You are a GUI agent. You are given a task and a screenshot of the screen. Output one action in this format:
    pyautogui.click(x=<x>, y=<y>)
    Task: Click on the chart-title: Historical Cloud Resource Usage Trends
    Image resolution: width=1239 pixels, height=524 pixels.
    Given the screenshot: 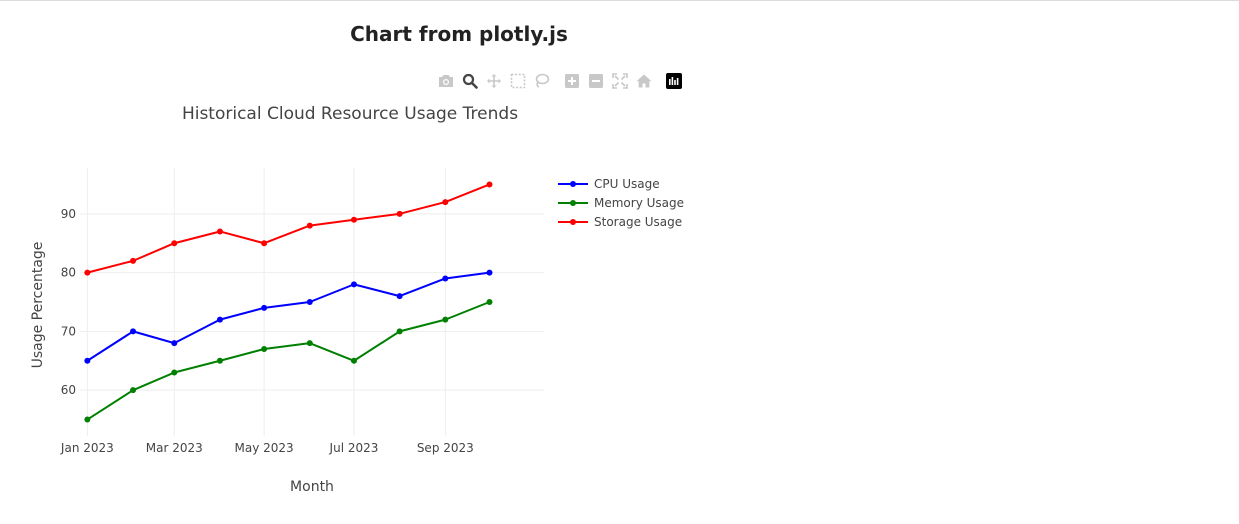 What is the action you would take?
    pyautogui.click(x=350, y=114)
    